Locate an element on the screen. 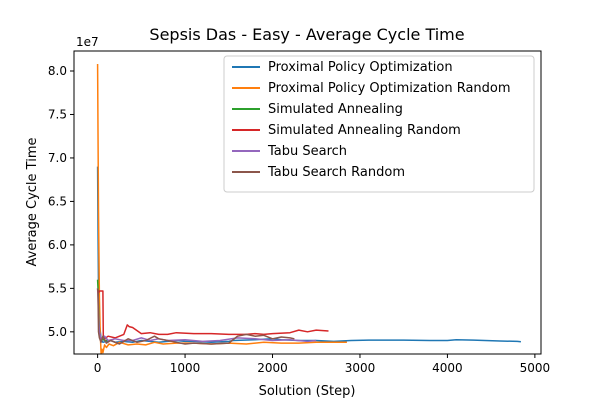 The height and width of the screenshot is (400, 600). y-axis-ticks: 5.0 5.5 6.0 6.5 7.0 7.5 8.0 is located at coordinates (61, 201).